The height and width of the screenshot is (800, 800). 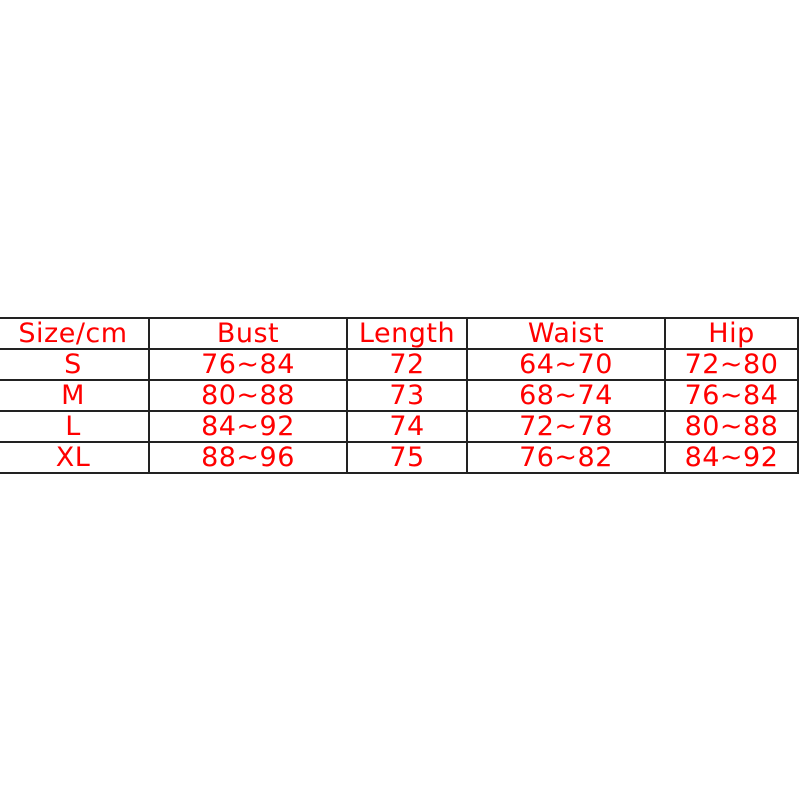 What do you see at coordinates (248, 333) in the screenshot?
I see `header-bust: Bust` at bounding box center [248, 333].